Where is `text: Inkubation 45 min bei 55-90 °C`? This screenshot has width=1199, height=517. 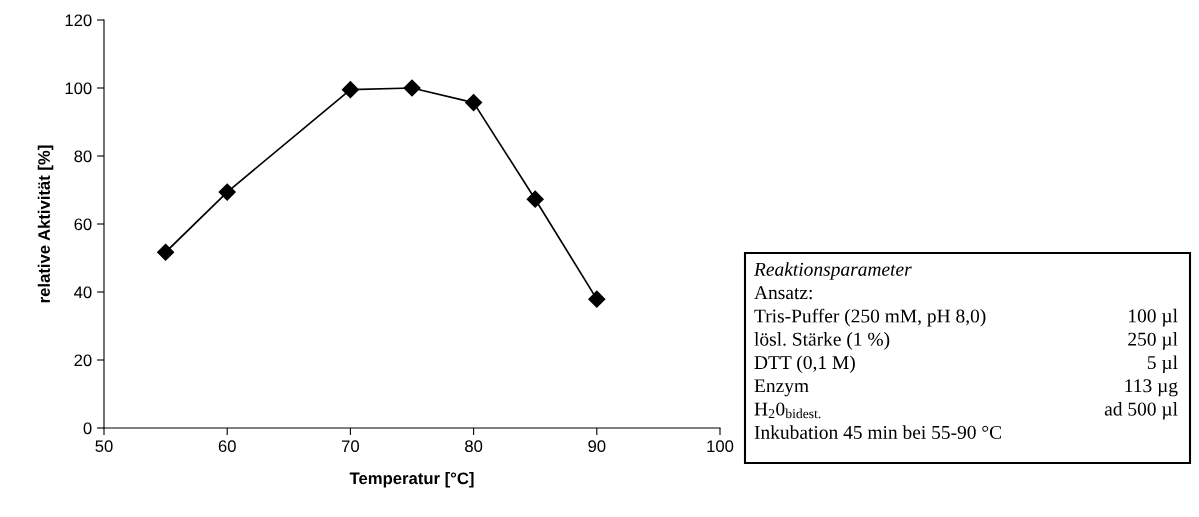 text: Inkubation 45 min bei 55-90 °C is located at coordinates (878, 432).